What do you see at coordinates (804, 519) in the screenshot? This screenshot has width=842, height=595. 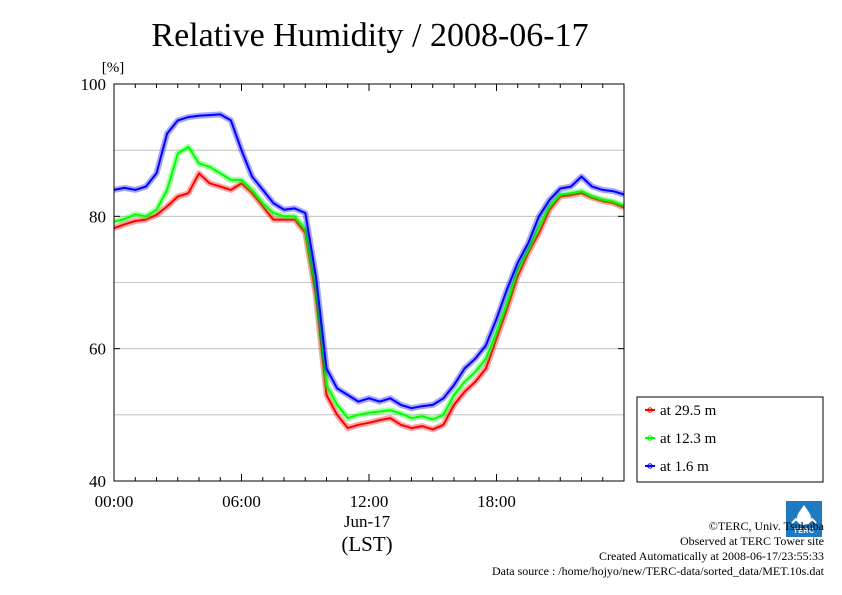 I see `terc-logo` at bounding box center [804, 519].